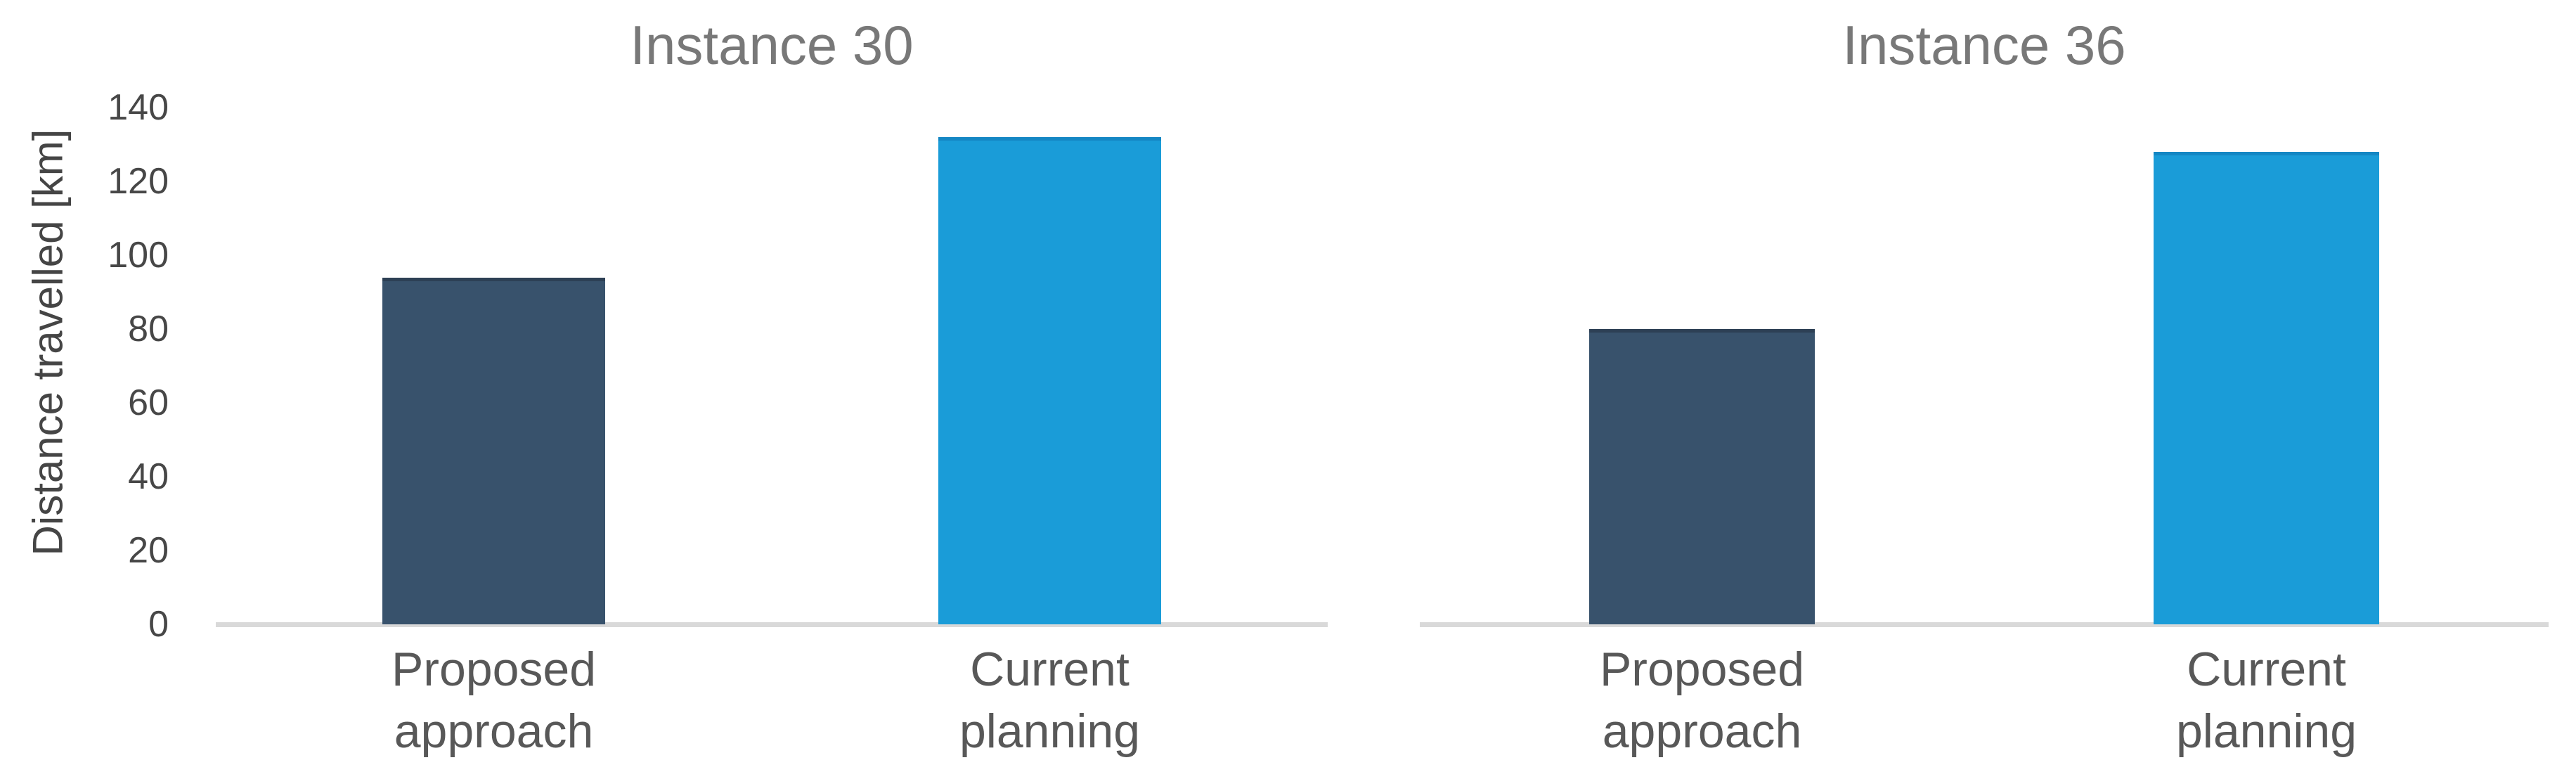  Describe the element at coordinates (148, 329) in the screenshot. I see `y-tick-label: 80` at that location.